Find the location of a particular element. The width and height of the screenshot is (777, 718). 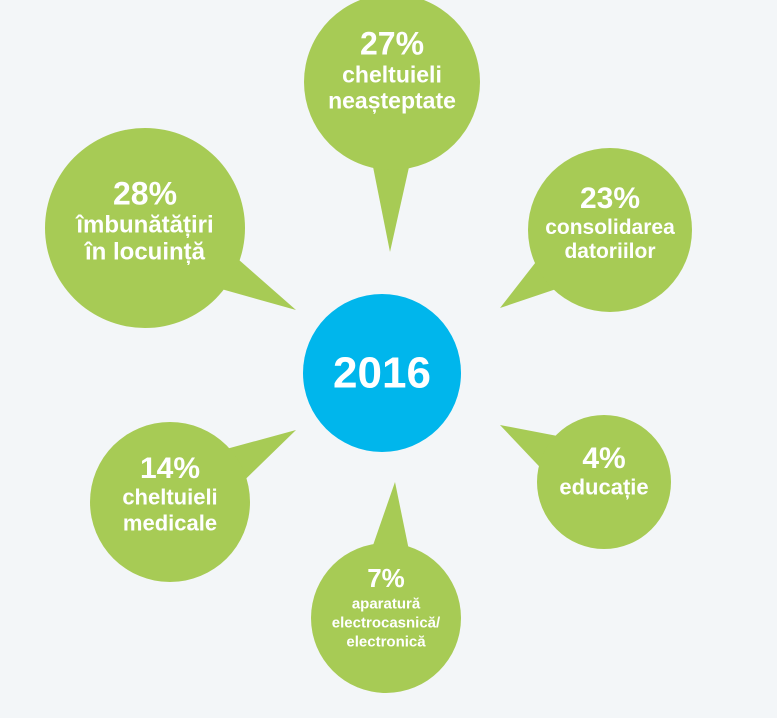

bubble-value: 27% is located at coordinates (392, 43).